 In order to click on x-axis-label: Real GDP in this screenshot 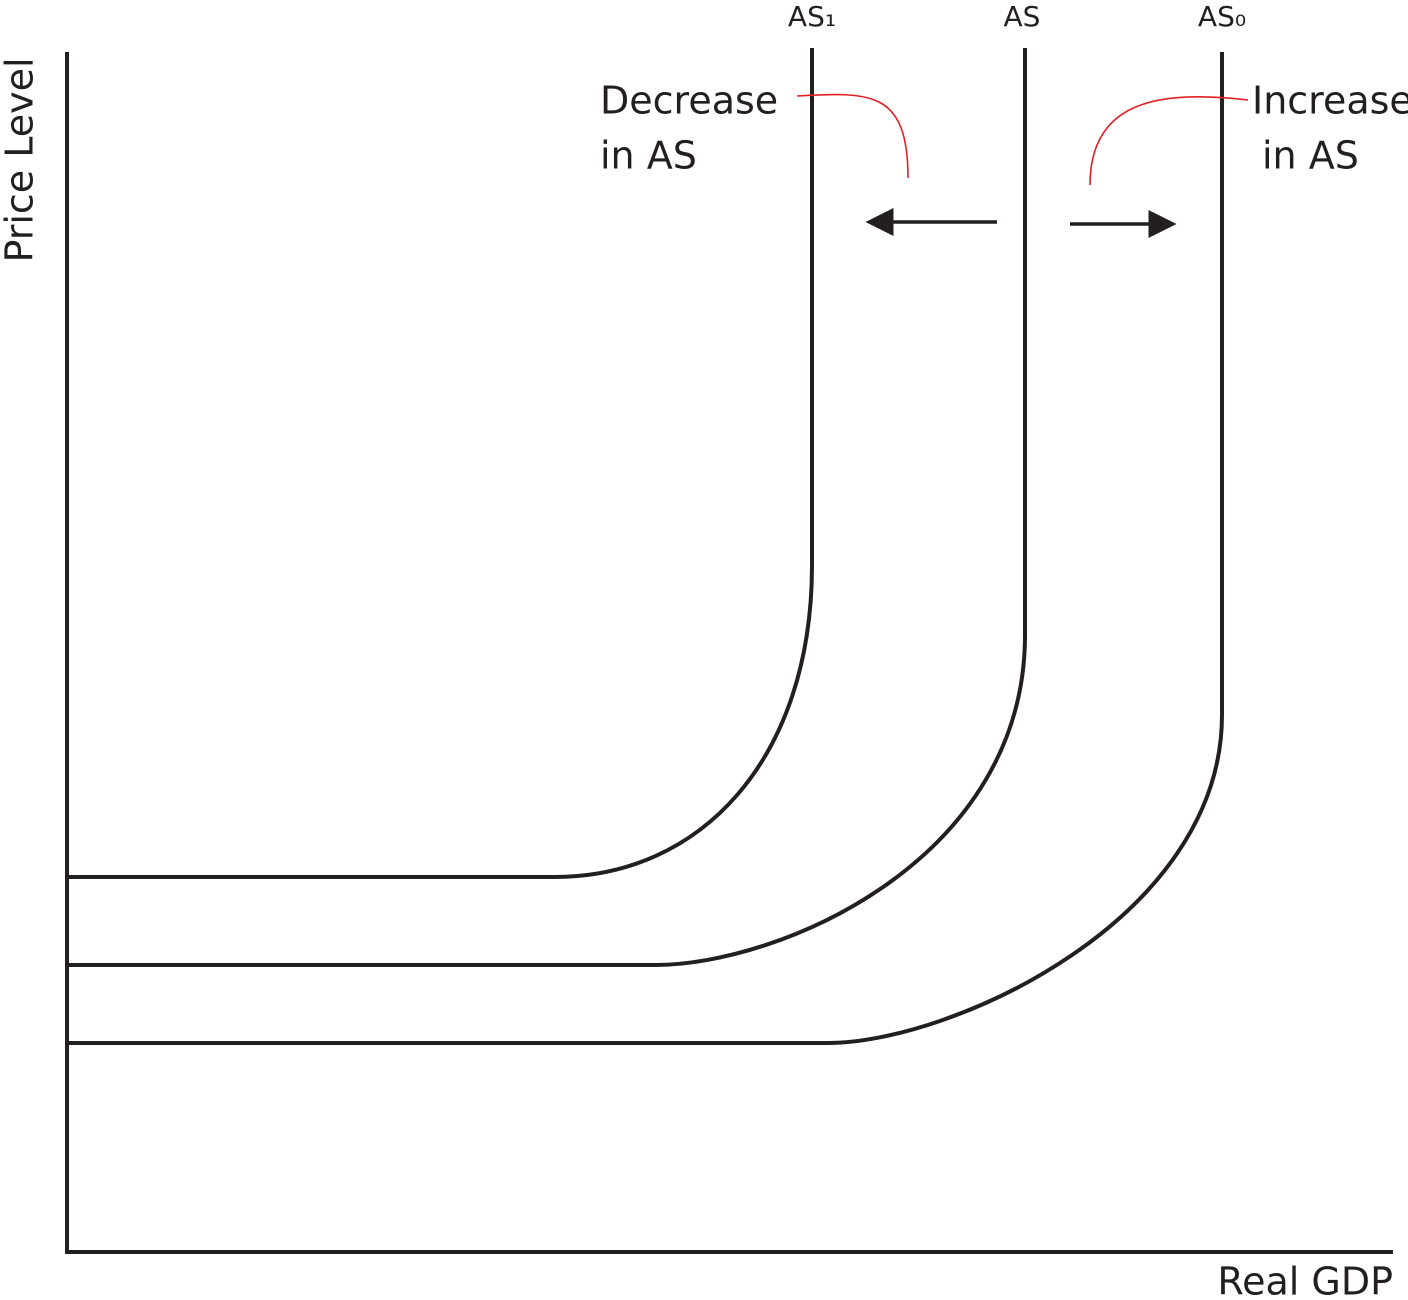, I will do `click(1305, 1280)`.